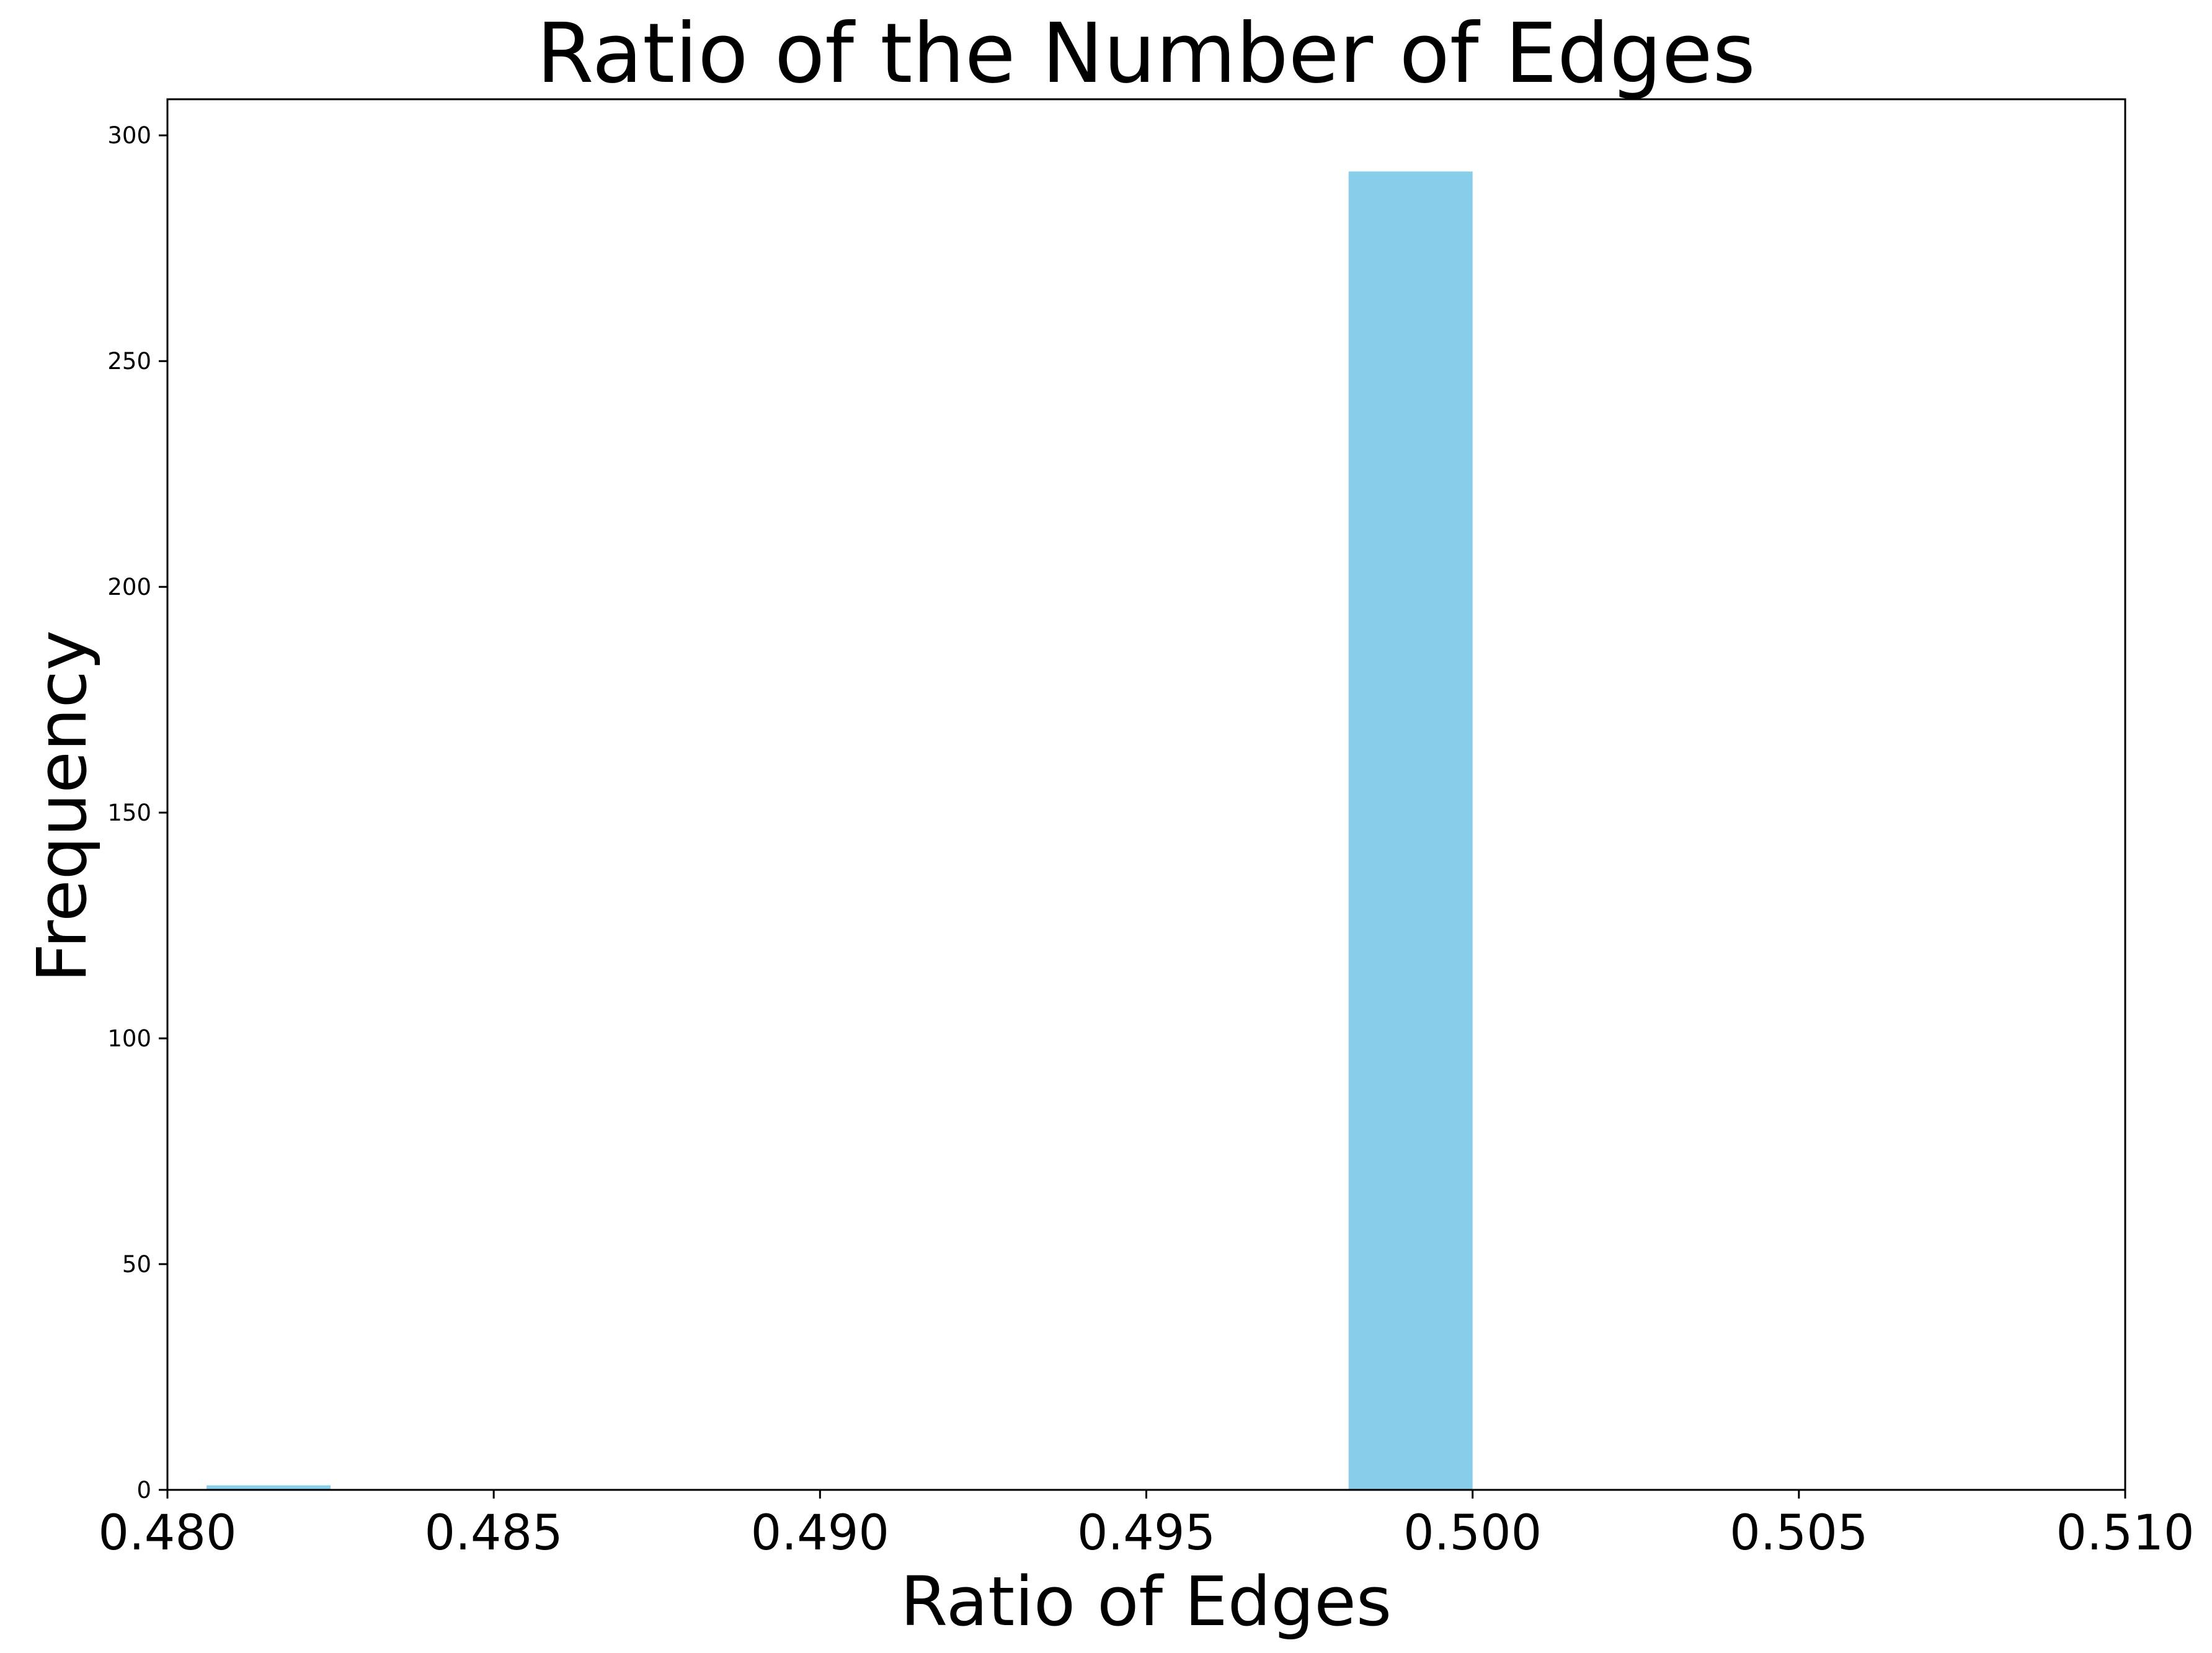  I want to click on y-tick-label-3: 150, so click(129, 813).